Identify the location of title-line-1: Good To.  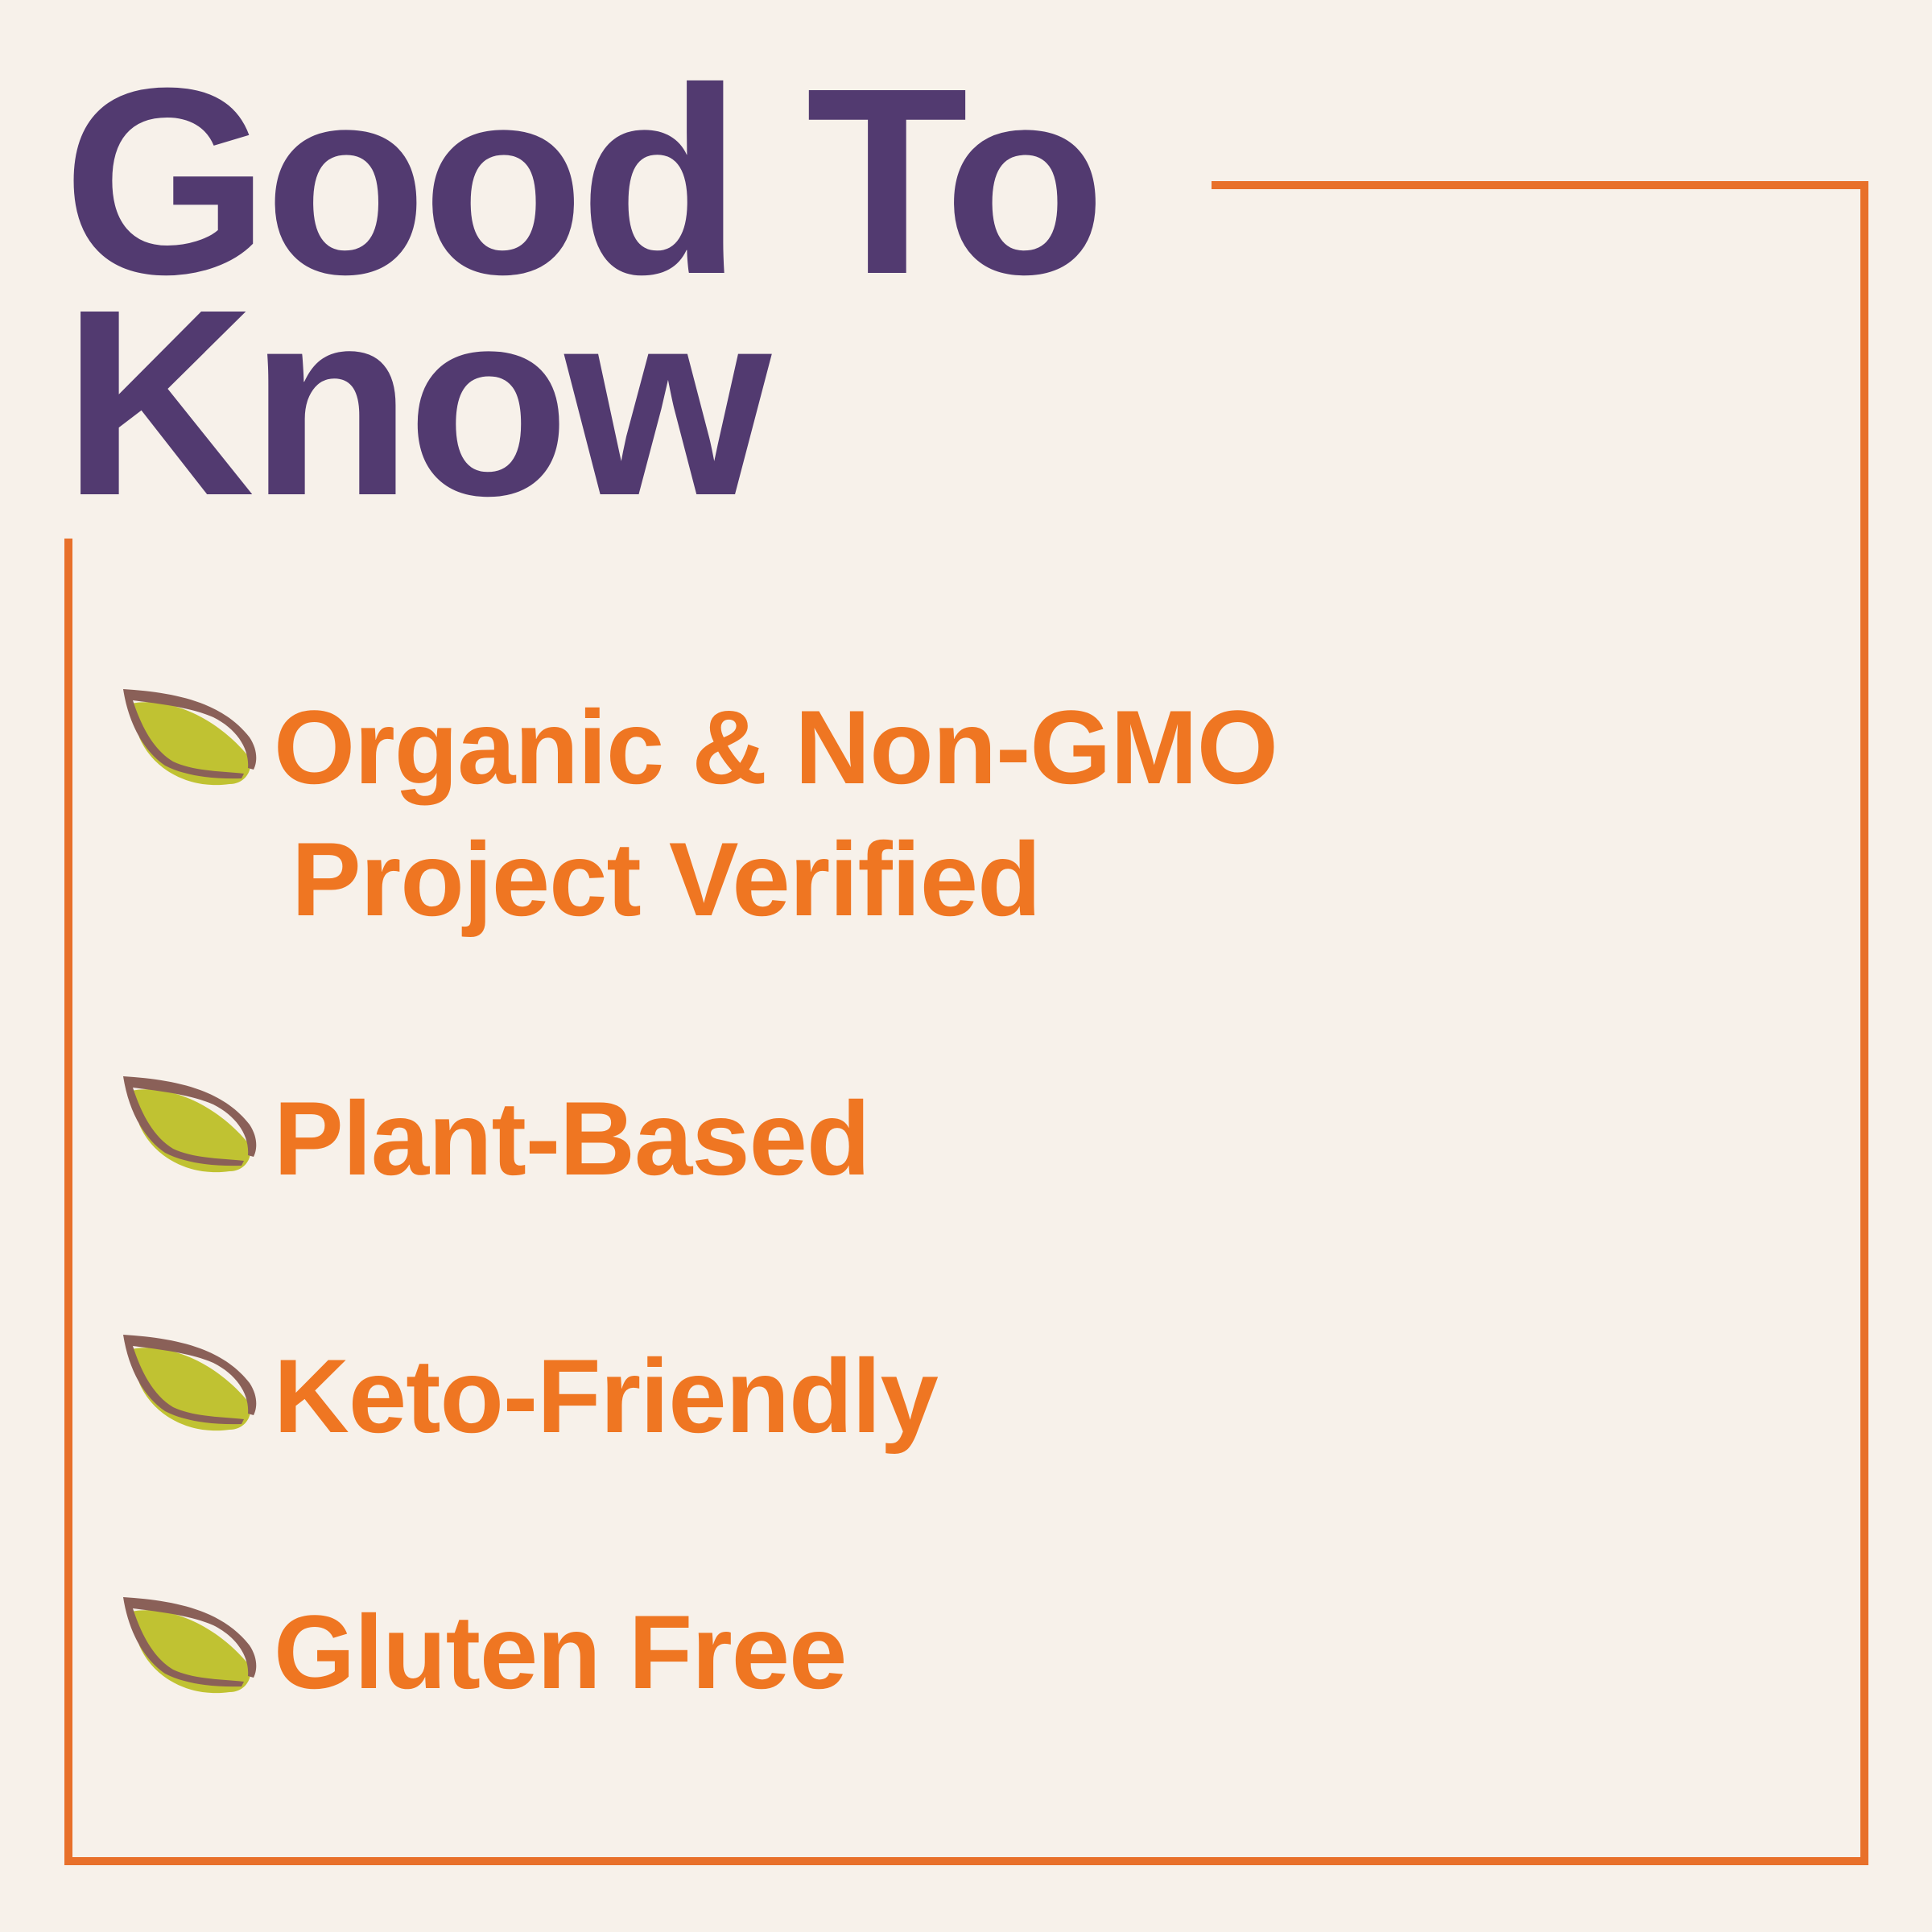
(584, 180).